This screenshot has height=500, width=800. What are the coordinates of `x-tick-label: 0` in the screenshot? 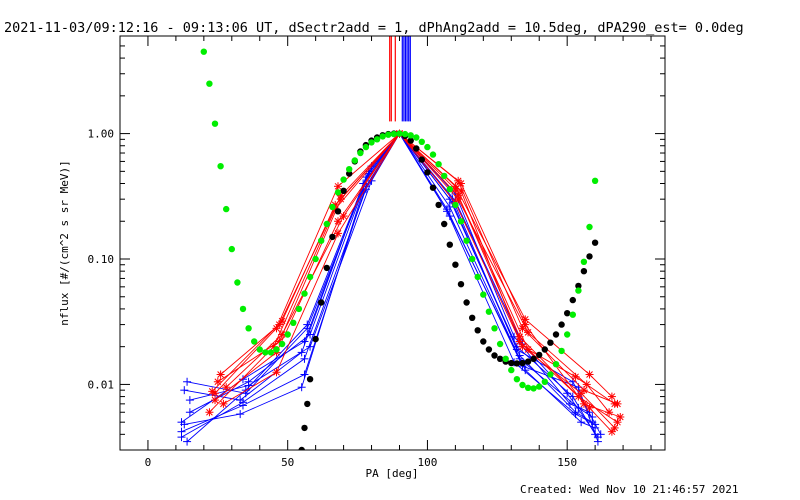 It's located at (148, 462).